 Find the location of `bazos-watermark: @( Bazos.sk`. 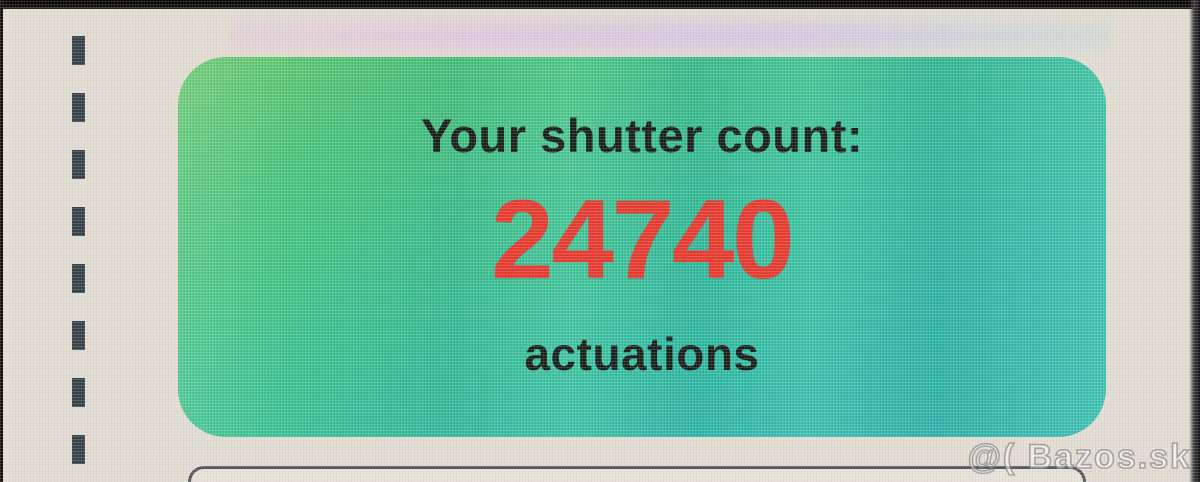

bazos-watermark: @( Bazos.sk is located at coordinates (1079, 457).